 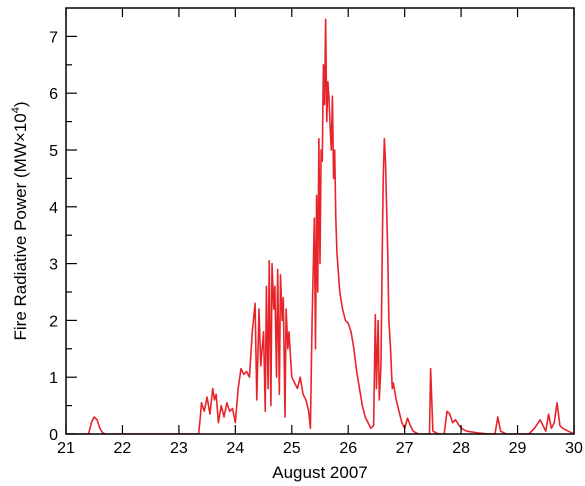 What do you see at coordinates (53, 208) in the screenshot?
I see `y-tick-label: 4` at bounding box center [53, 208].